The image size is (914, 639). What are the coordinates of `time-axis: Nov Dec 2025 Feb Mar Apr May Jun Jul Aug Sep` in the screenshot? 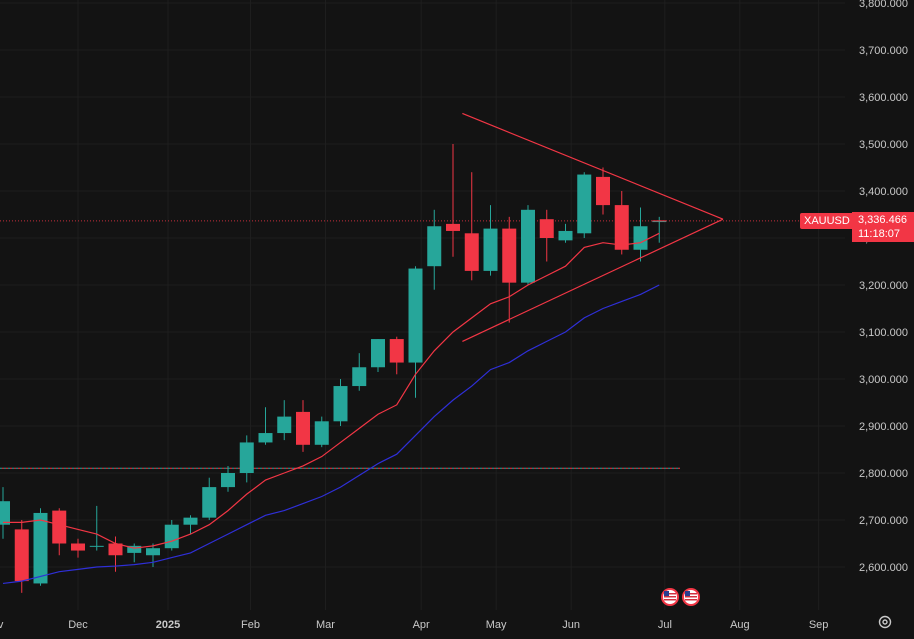 It's located at (414, 625).